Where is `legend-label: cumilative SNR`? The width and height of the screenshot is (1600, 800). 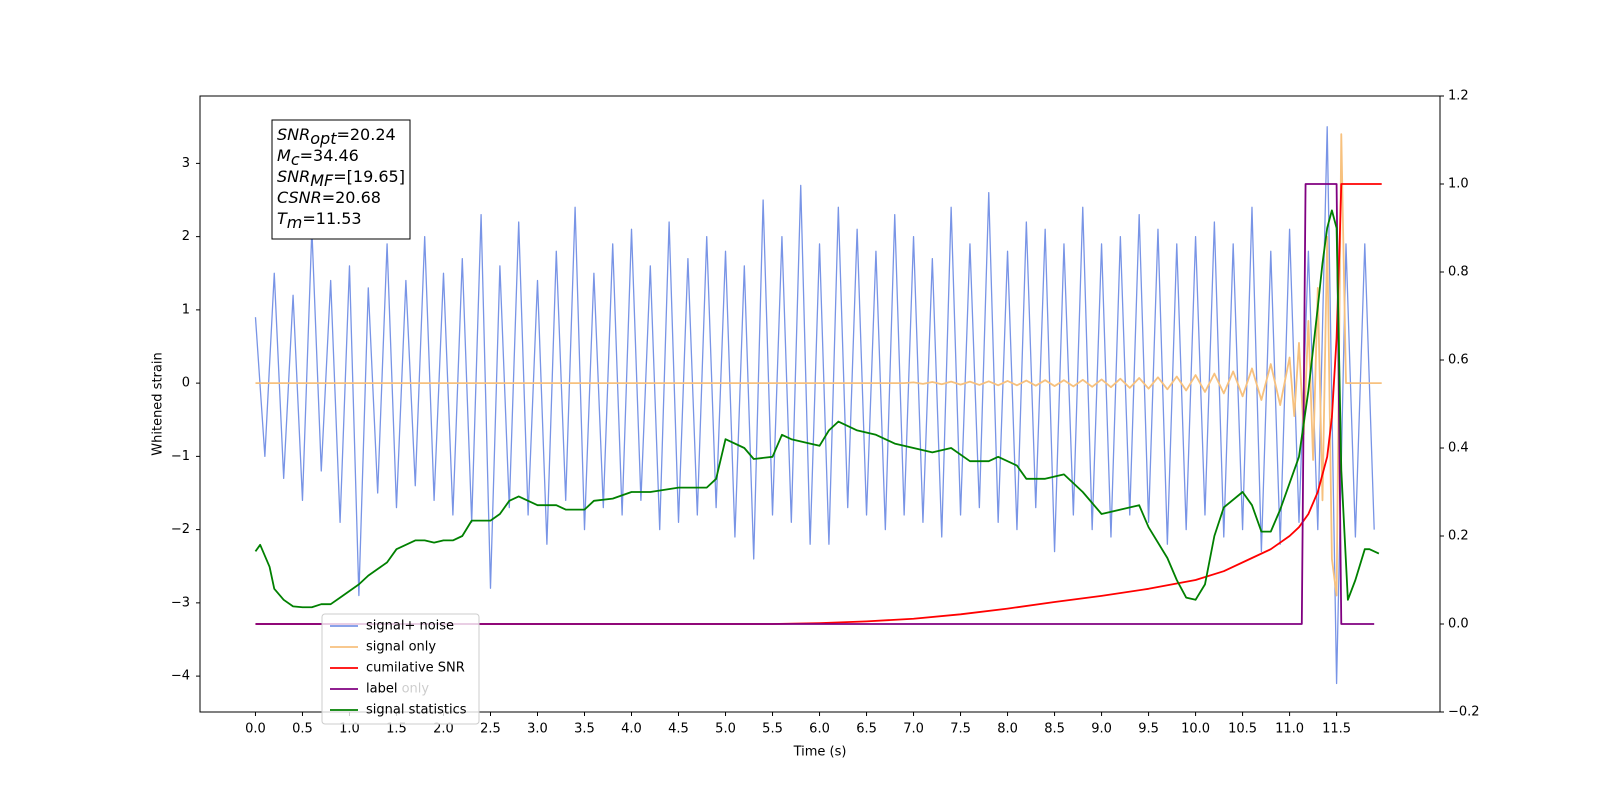
legend-label: cumilative SNR is located at coordinates (415, 668).